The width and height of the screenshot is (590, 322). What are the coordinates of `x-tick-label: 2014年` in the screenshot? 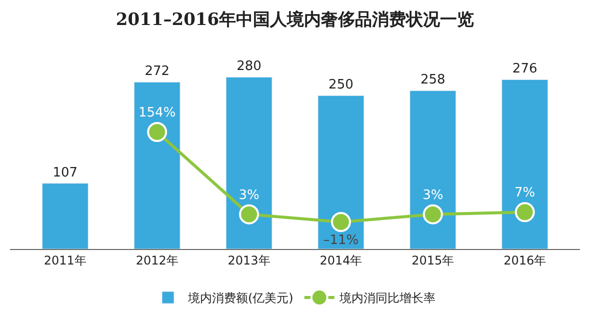 It's located at (341, 260).